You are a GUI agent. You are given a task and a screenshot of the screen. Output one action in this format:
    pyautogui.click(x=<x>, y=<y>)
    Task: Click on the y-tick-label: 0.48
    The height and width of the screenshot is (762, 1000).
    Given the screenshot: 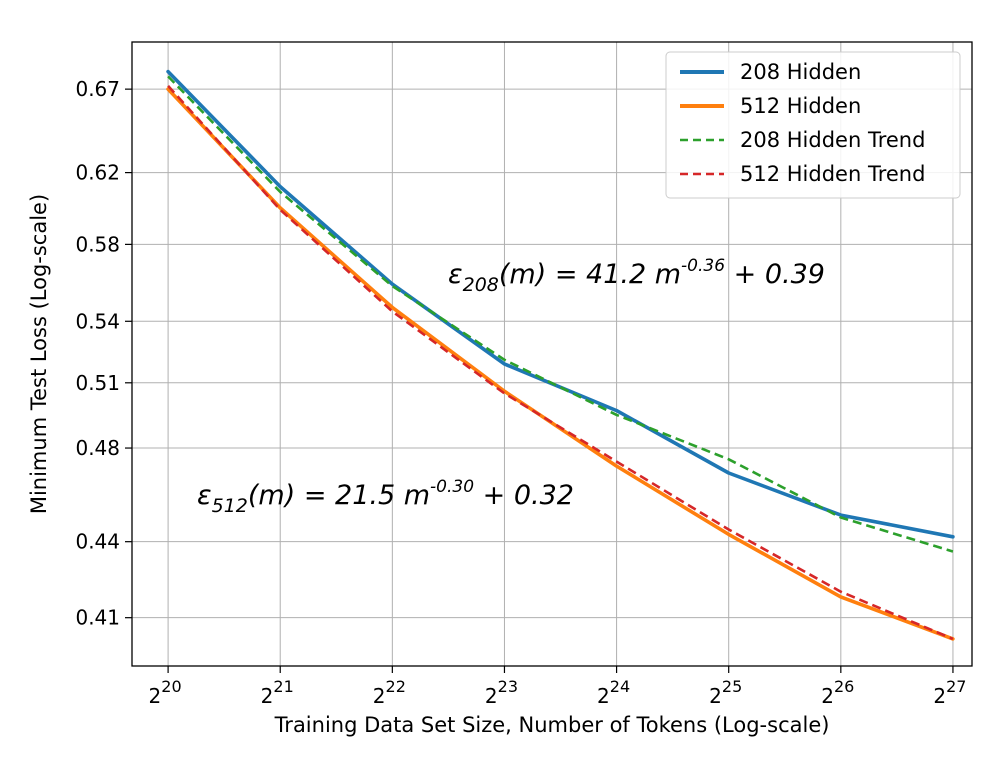 What is the action you would take?
    pyautogui.click(x=97, y=448)
    